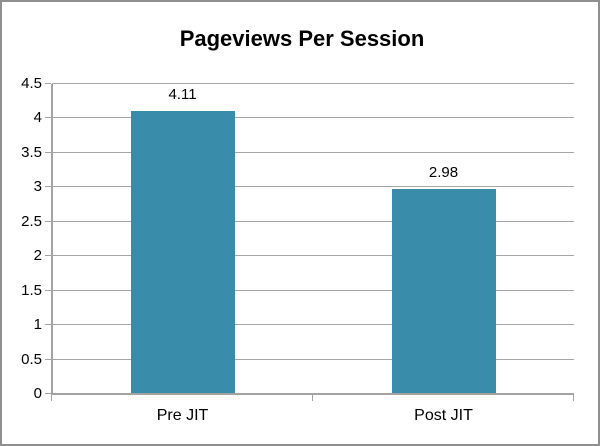 The height and width of the screenshot is (446, 600). I want to click on y-axis-tick-label: 4.5, so click(31, 83).